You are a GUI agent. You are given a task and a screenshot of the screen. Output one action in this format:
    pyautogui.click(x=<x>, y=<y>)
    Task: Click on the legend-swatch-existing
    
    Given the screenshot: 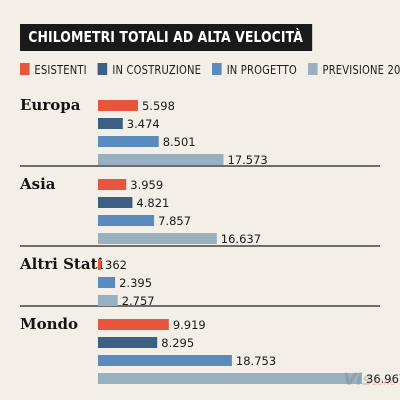 What is the action you would take?
    pyautogui.click(x=25, y=69)
    